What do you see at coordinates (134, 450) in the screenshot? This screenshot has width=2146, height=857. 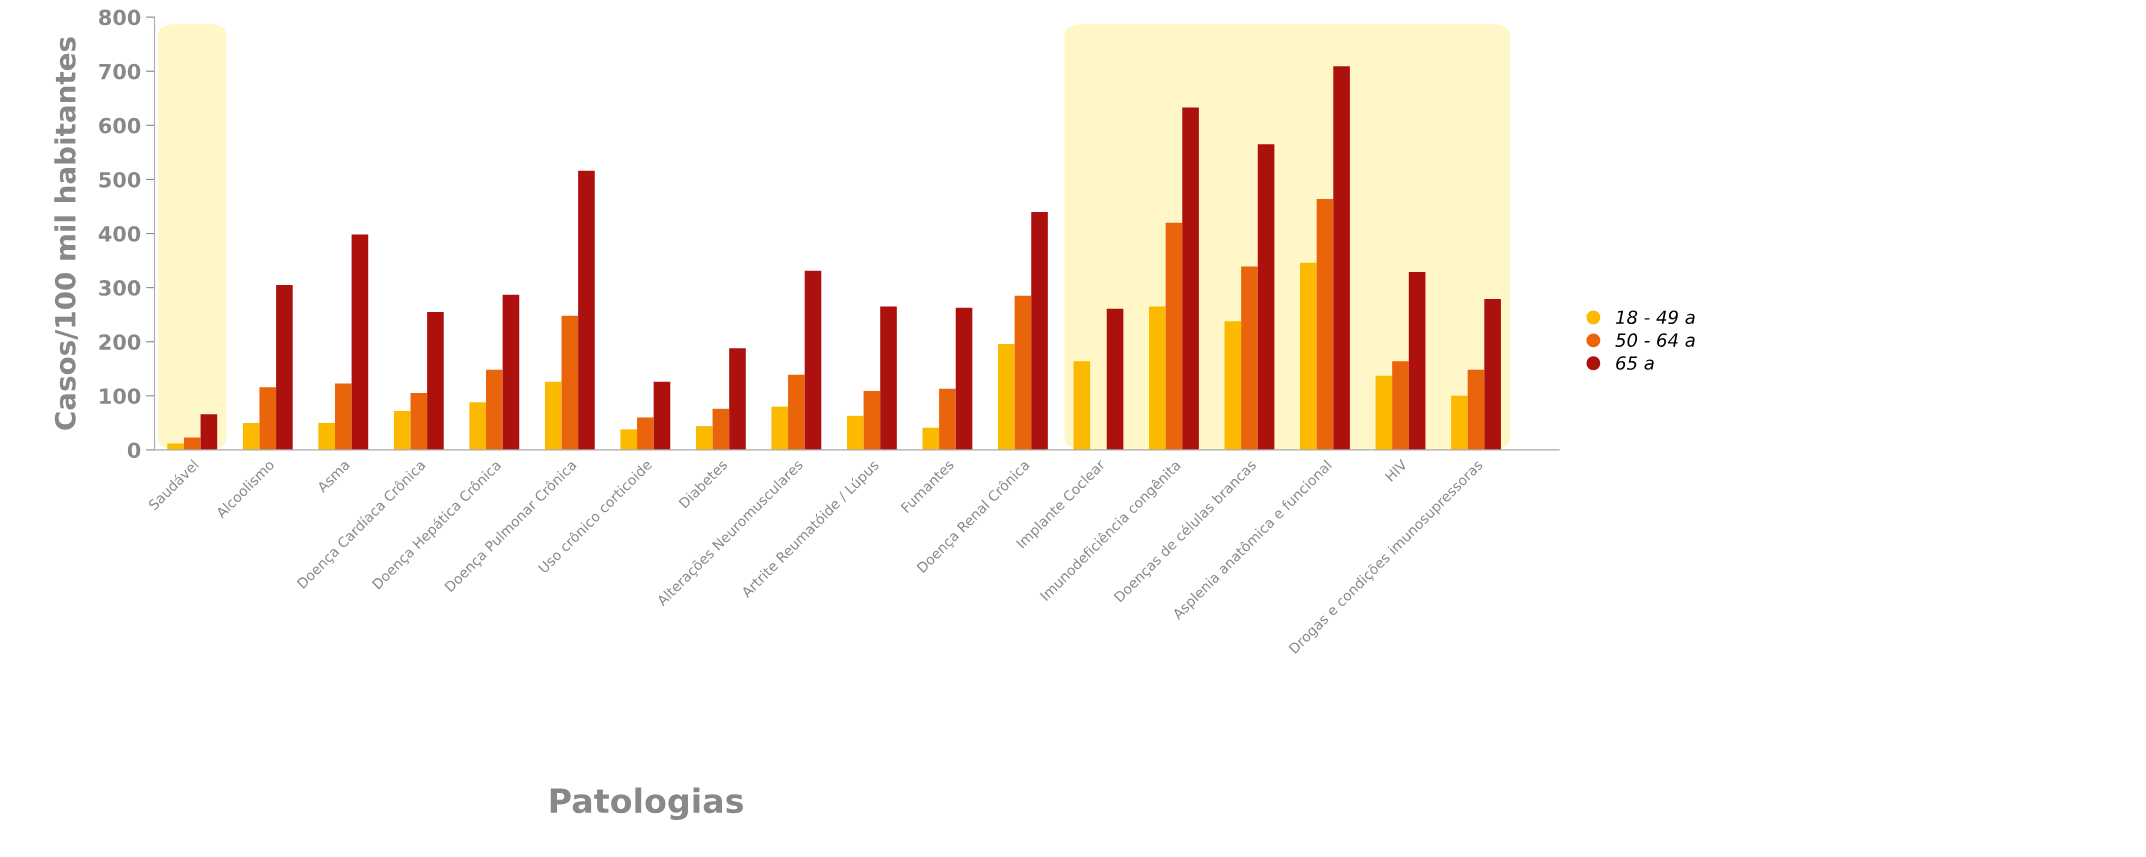 I see `y-tick-label: 0` at bounding box center [134, 450].